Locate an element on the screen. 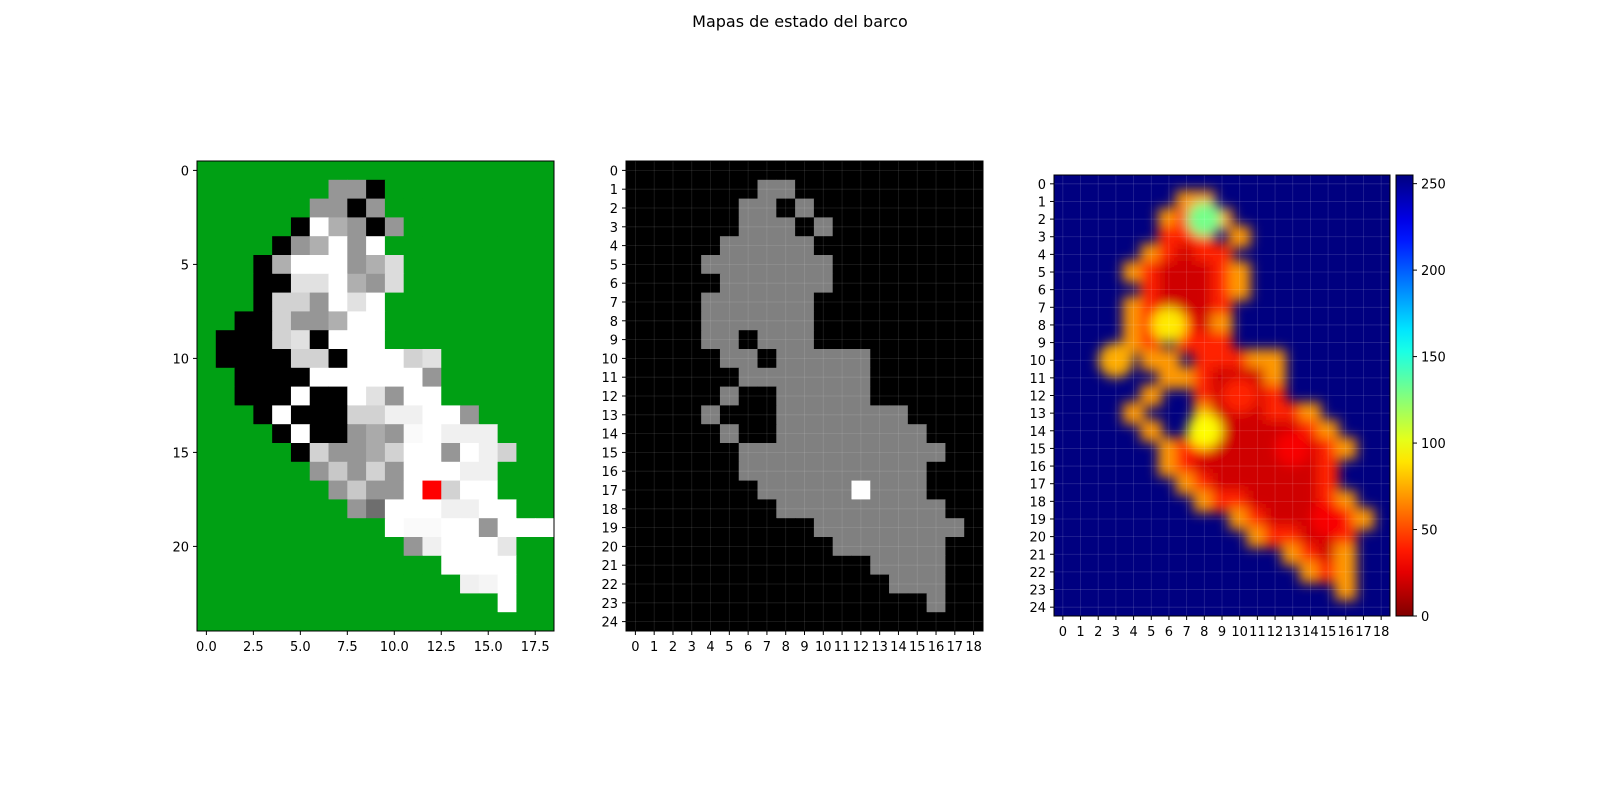  cell-r17-c4 is located at coordinates (281, 490).